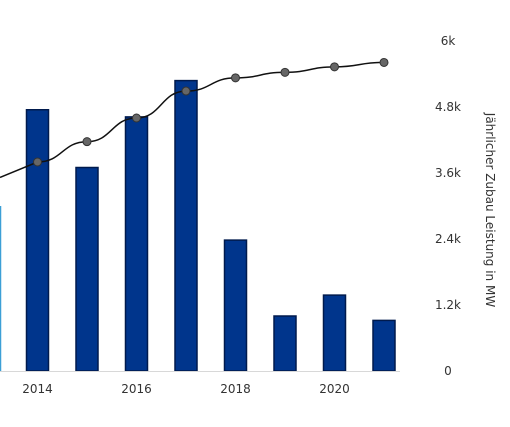 This screenshot has width=510, height=427. What do you see at coordinates (235, 389) in the screenshot?
I see `x-tick-label: 2018` at bounding box center [235, 389].